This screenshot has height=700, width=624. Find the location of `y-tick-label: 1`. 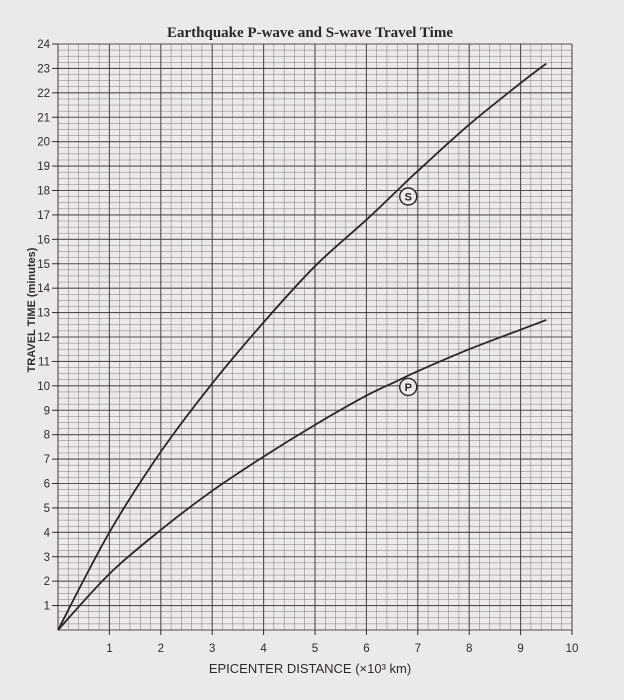

y-tick-label: 1 is located at coordinates (47, 607).